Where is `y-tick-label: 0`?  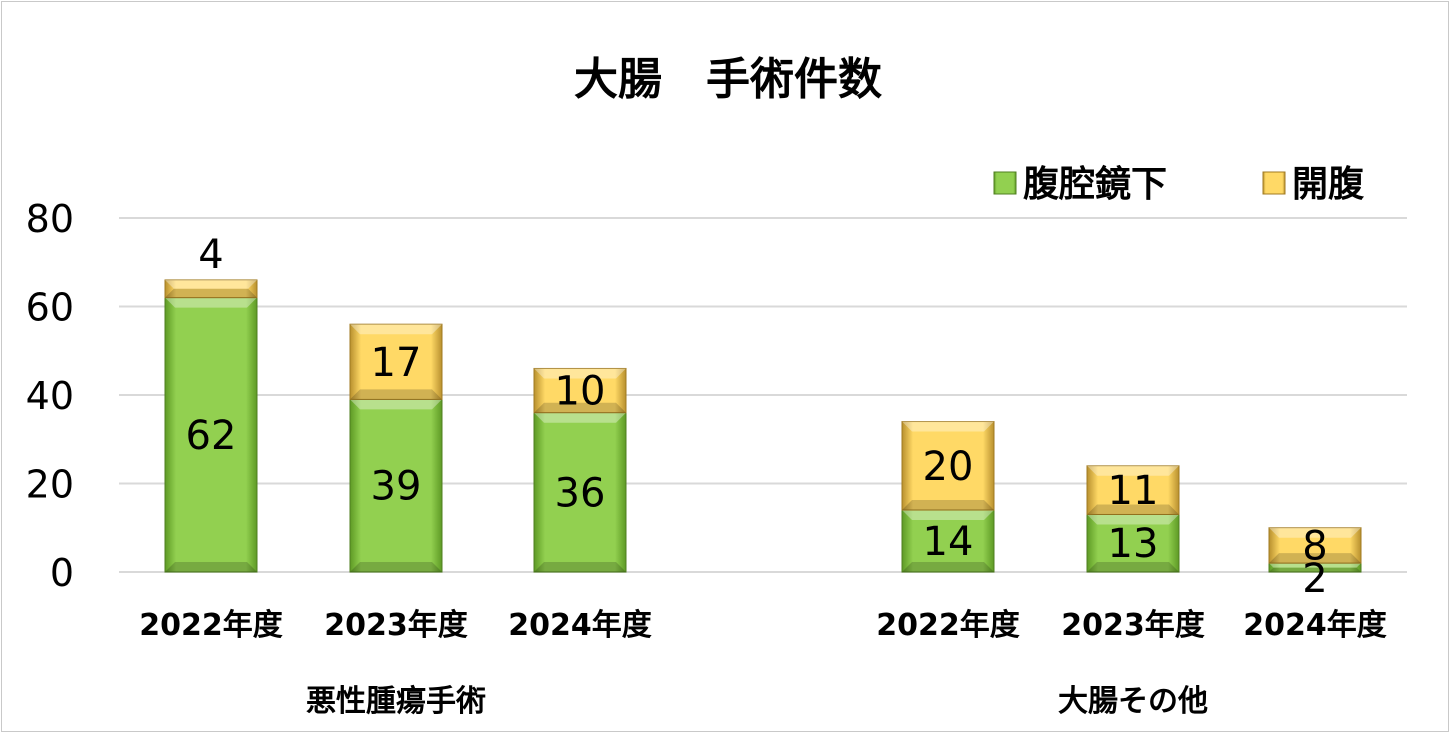 y-tick-label: 0 is located at coordinates (62, 573).